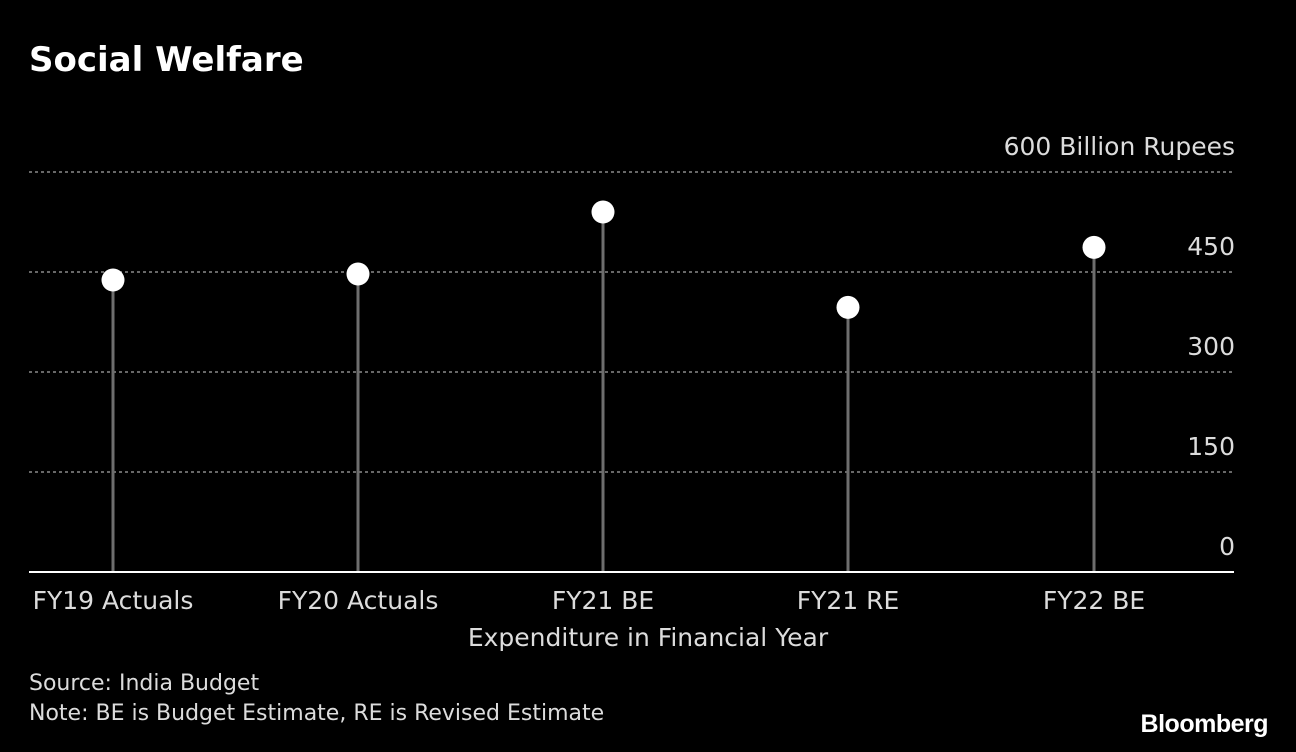  Describe the element at coordinates (603, 259) in the screenshot. I see `markers` at that location.